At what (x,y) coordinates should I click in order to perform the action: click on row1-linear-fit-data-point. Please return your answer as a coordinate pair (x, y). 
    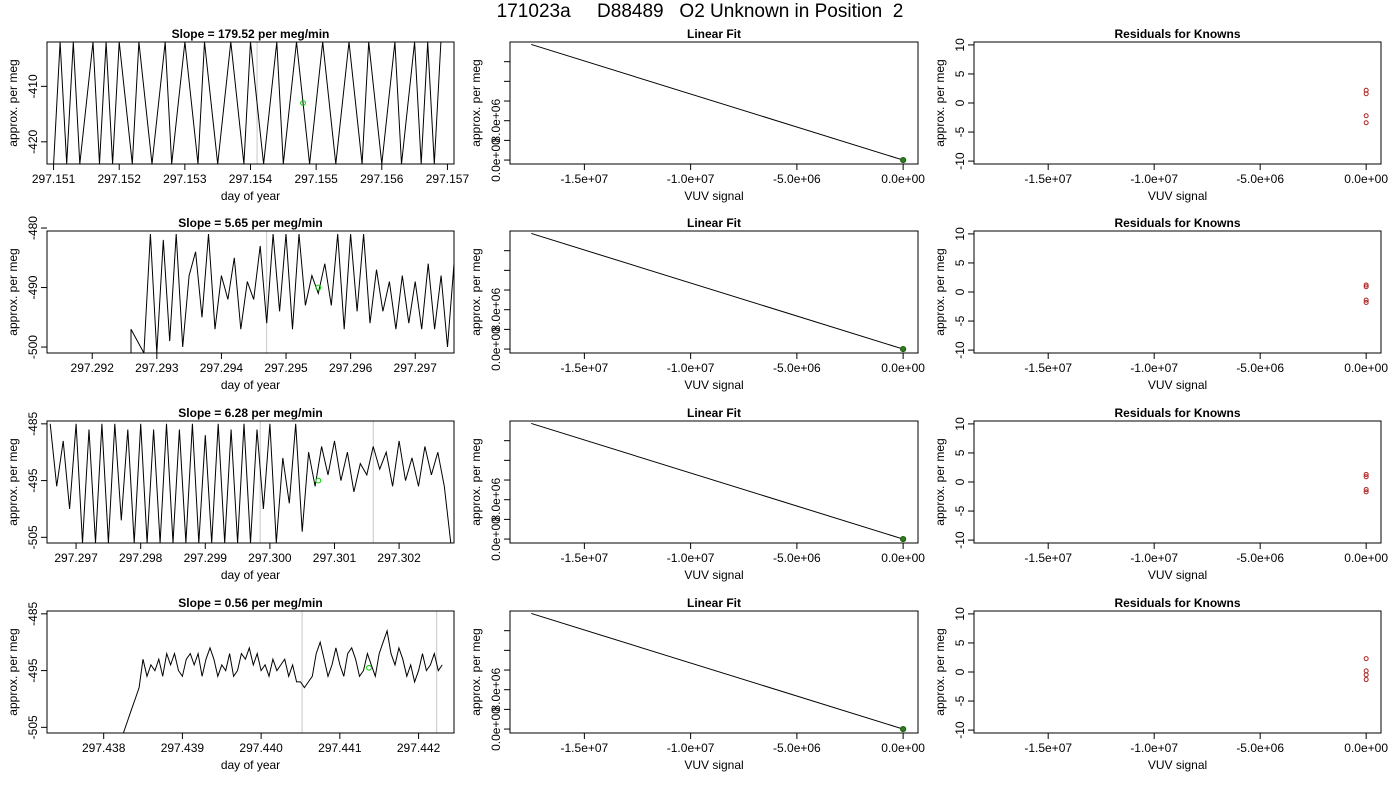
    Looking at the image, I should click on (903, 160).